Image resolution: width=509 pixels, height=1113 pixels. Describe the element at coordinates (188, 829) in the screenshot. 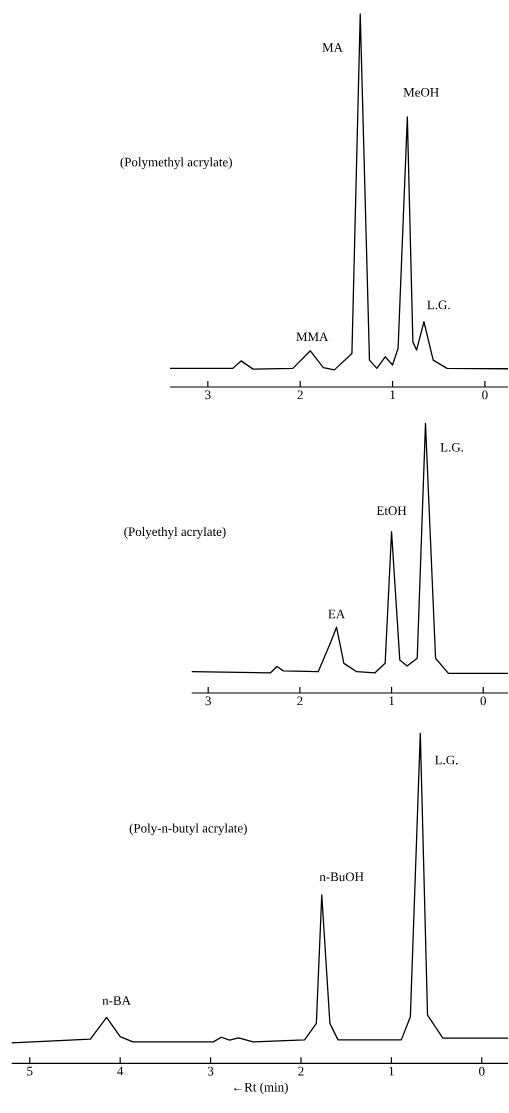

I see `text: (Poly-n-butyl acrylate)` at that location.